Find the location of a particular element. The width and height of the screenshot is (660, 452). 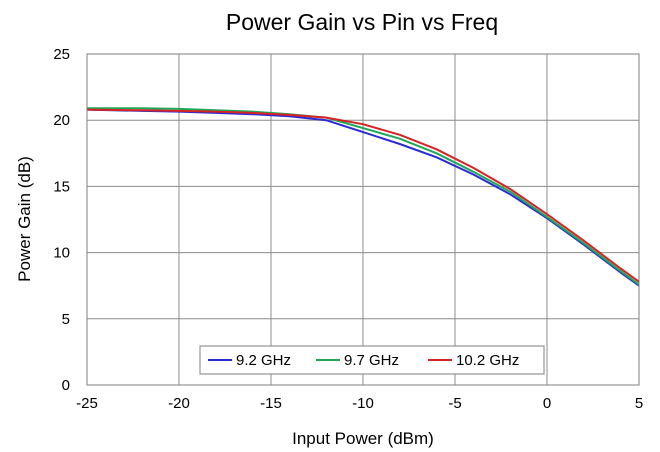

y-tick-label: 10 is located at coordinates (61, 253).